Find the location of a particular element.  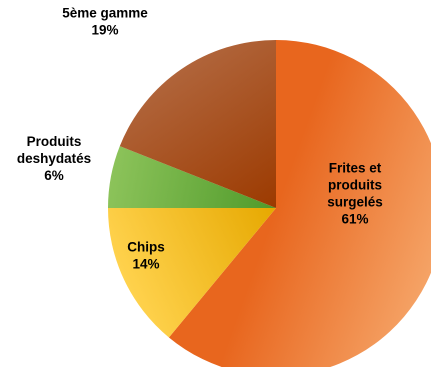

pie-slice-label-0: Frites et produits surgelés 61% is located at coordinates (355, 194).